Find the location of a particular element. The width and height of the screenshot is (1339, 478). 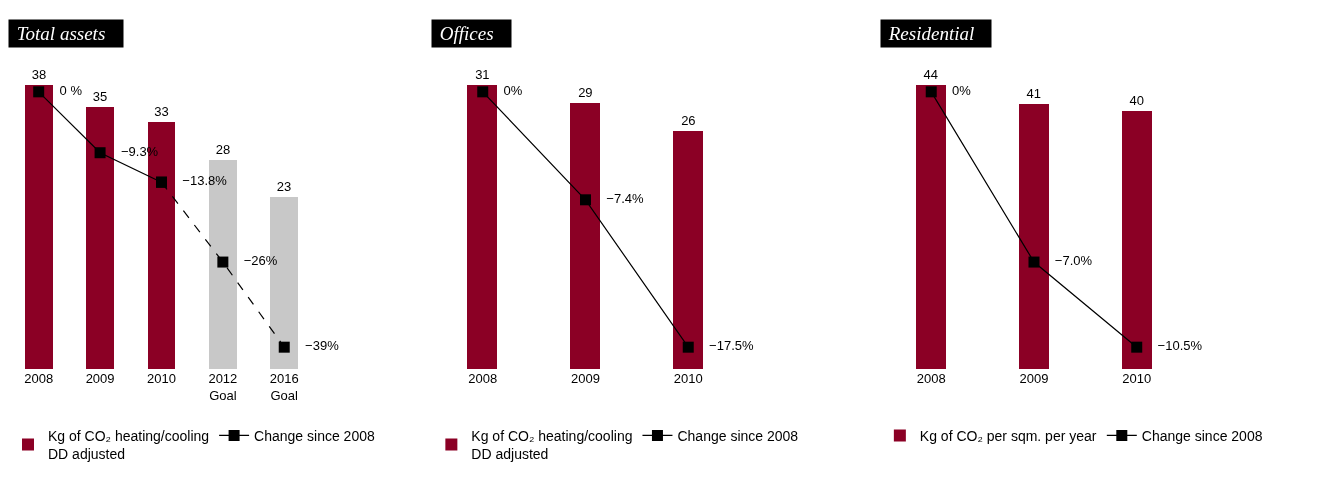

chart-title: Residential is located at coordinates (936, 33).